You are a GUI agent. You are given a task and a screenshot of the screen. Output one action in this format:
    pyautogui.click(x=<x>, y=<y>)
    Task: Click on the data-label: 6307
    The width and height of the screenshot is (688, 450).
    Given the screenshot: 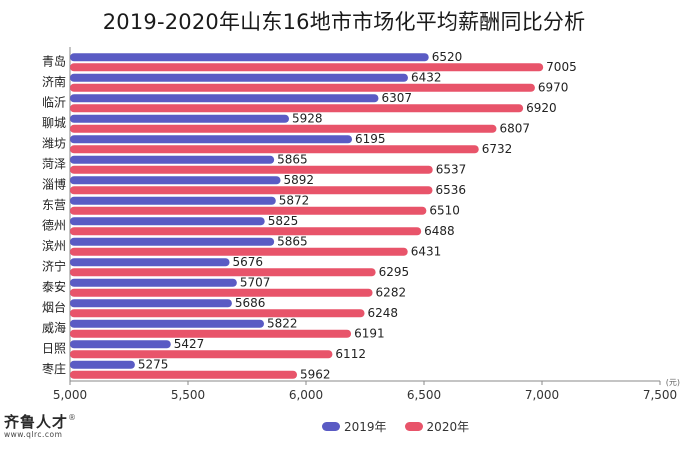 What is the action you would take?
    pyautogui.click(x=396, y=98)
    